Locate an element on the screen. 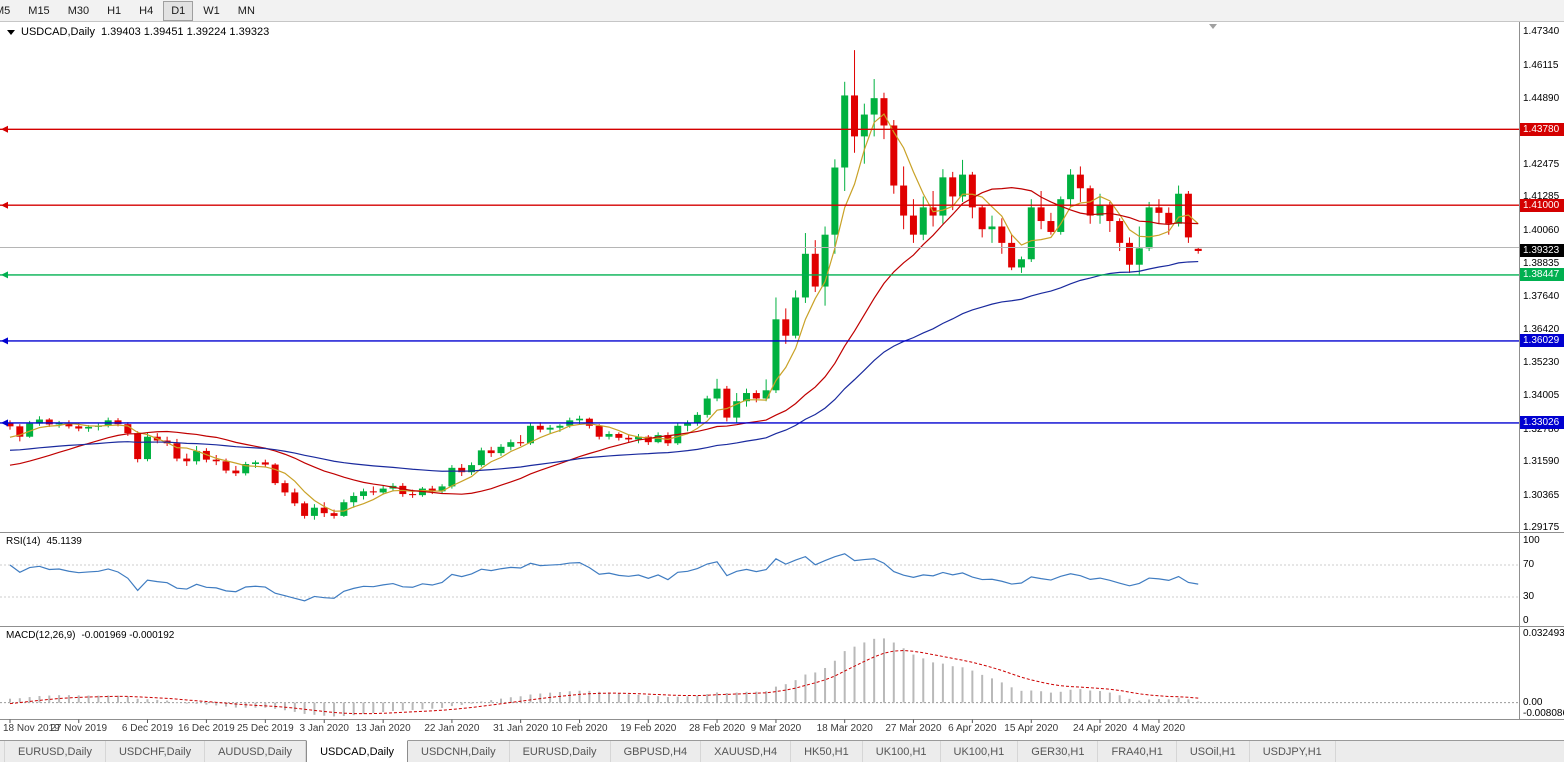  chart-tab-ger30-h1: GER30,H1 is located at coordinates (1058, 751).